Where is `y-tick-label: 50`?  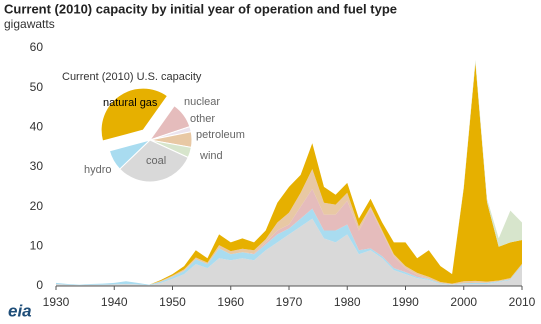
y-tick-label: 50 is located at coordinates (37, 87).